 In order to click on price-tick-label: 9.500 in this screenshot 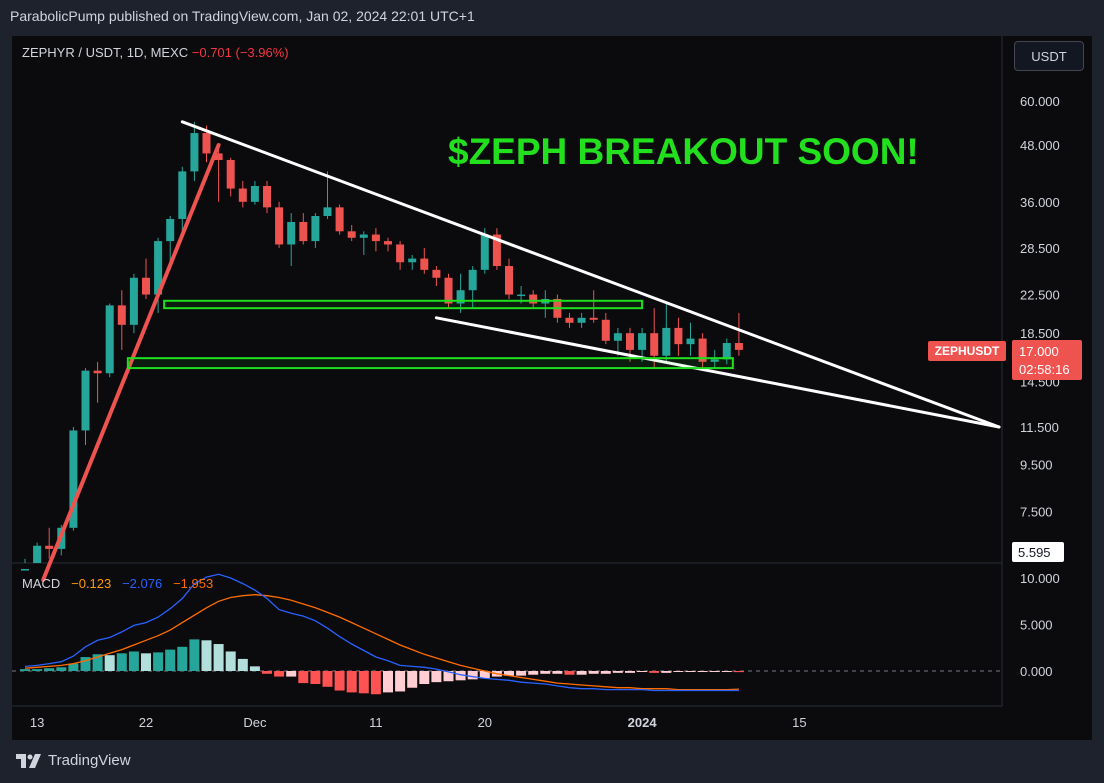, I will do `click(1036, 465)`.